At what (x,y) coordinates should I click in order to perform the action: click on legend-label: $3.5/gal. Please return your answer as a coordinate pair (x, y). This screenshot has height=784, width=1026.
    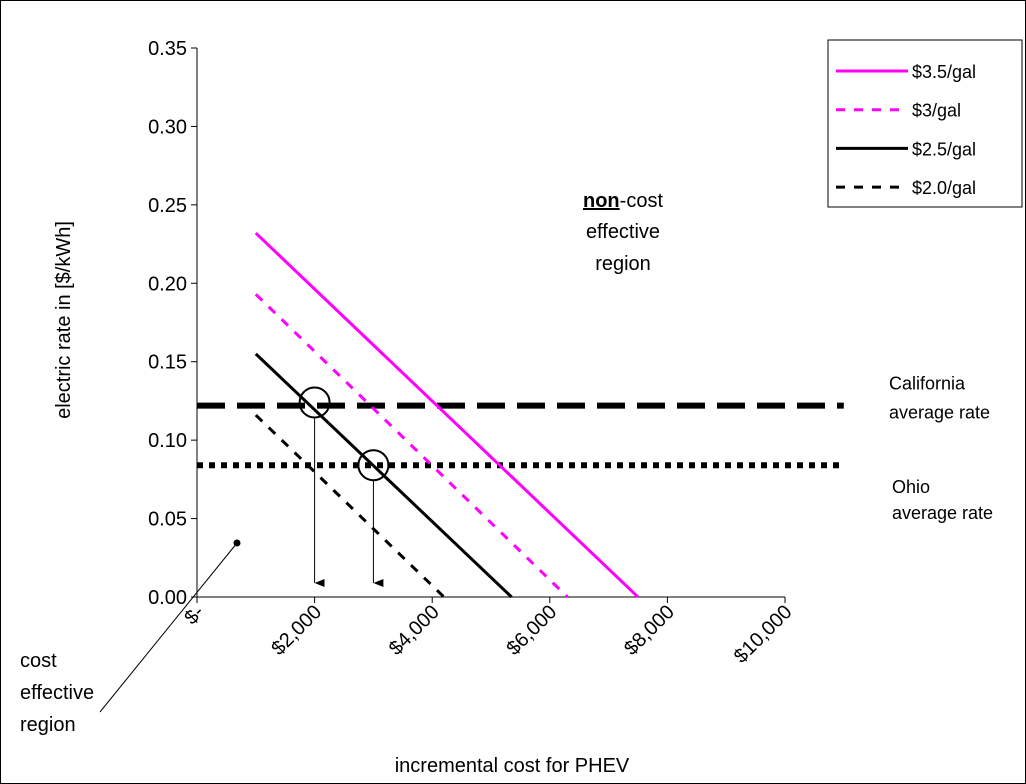
    Looking at the image, I should click on (944, 72).